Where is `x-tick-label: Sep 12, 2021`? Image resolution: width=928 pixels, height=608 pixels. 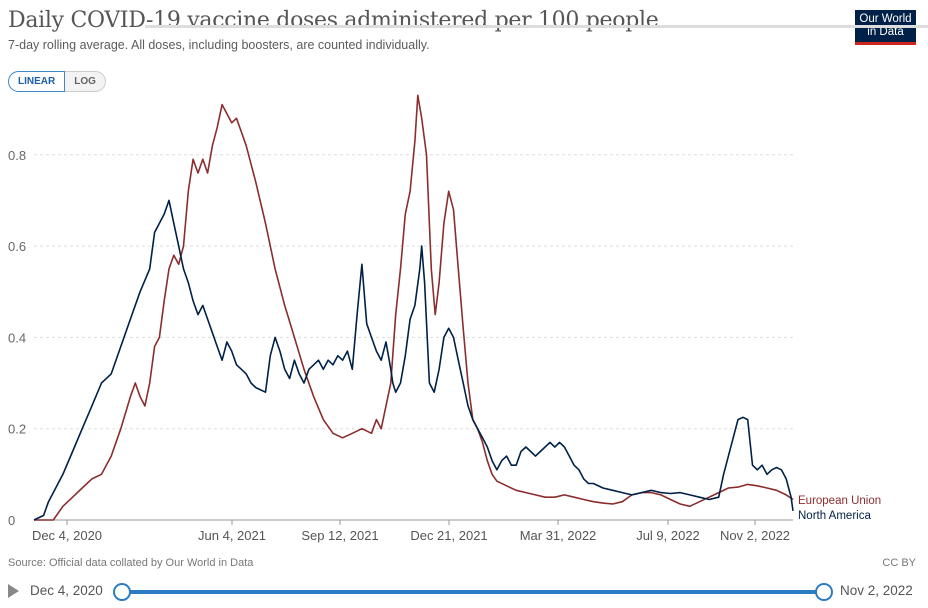 x-tick-label: Sep 12, 2021 is located at coordinates (339, 535).